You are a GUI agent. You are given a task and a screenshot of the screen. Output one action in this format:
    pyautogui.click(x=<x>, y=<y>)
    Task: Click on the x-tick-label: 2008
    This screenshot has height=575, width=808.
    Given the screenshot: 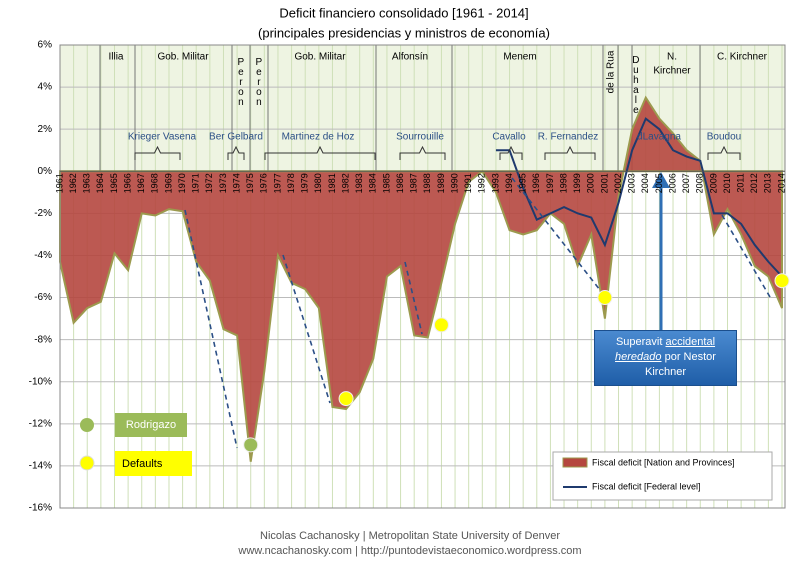 What is the action you would take?
    pyautogui.click(x=700, y=183)
    